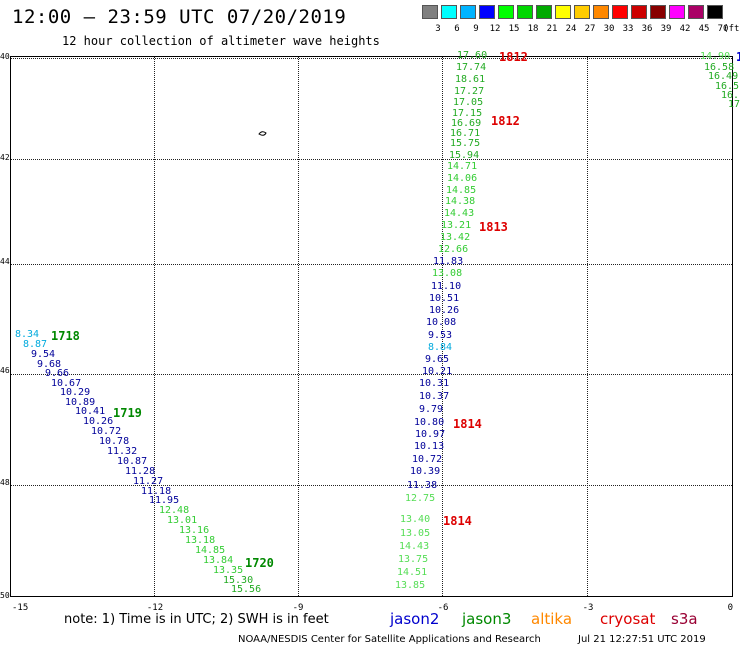 The width and height of the screenshot is (740, 650). Describe the element at coordinates (415, 533) in the screenshot. I see `wave-height-reading: 13.05` at that location.